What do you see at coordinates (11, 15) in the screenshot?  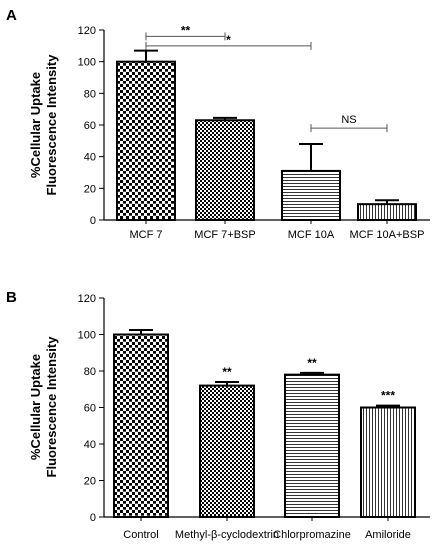 I see `panel-letter: A` at bounding box center [11, 15].